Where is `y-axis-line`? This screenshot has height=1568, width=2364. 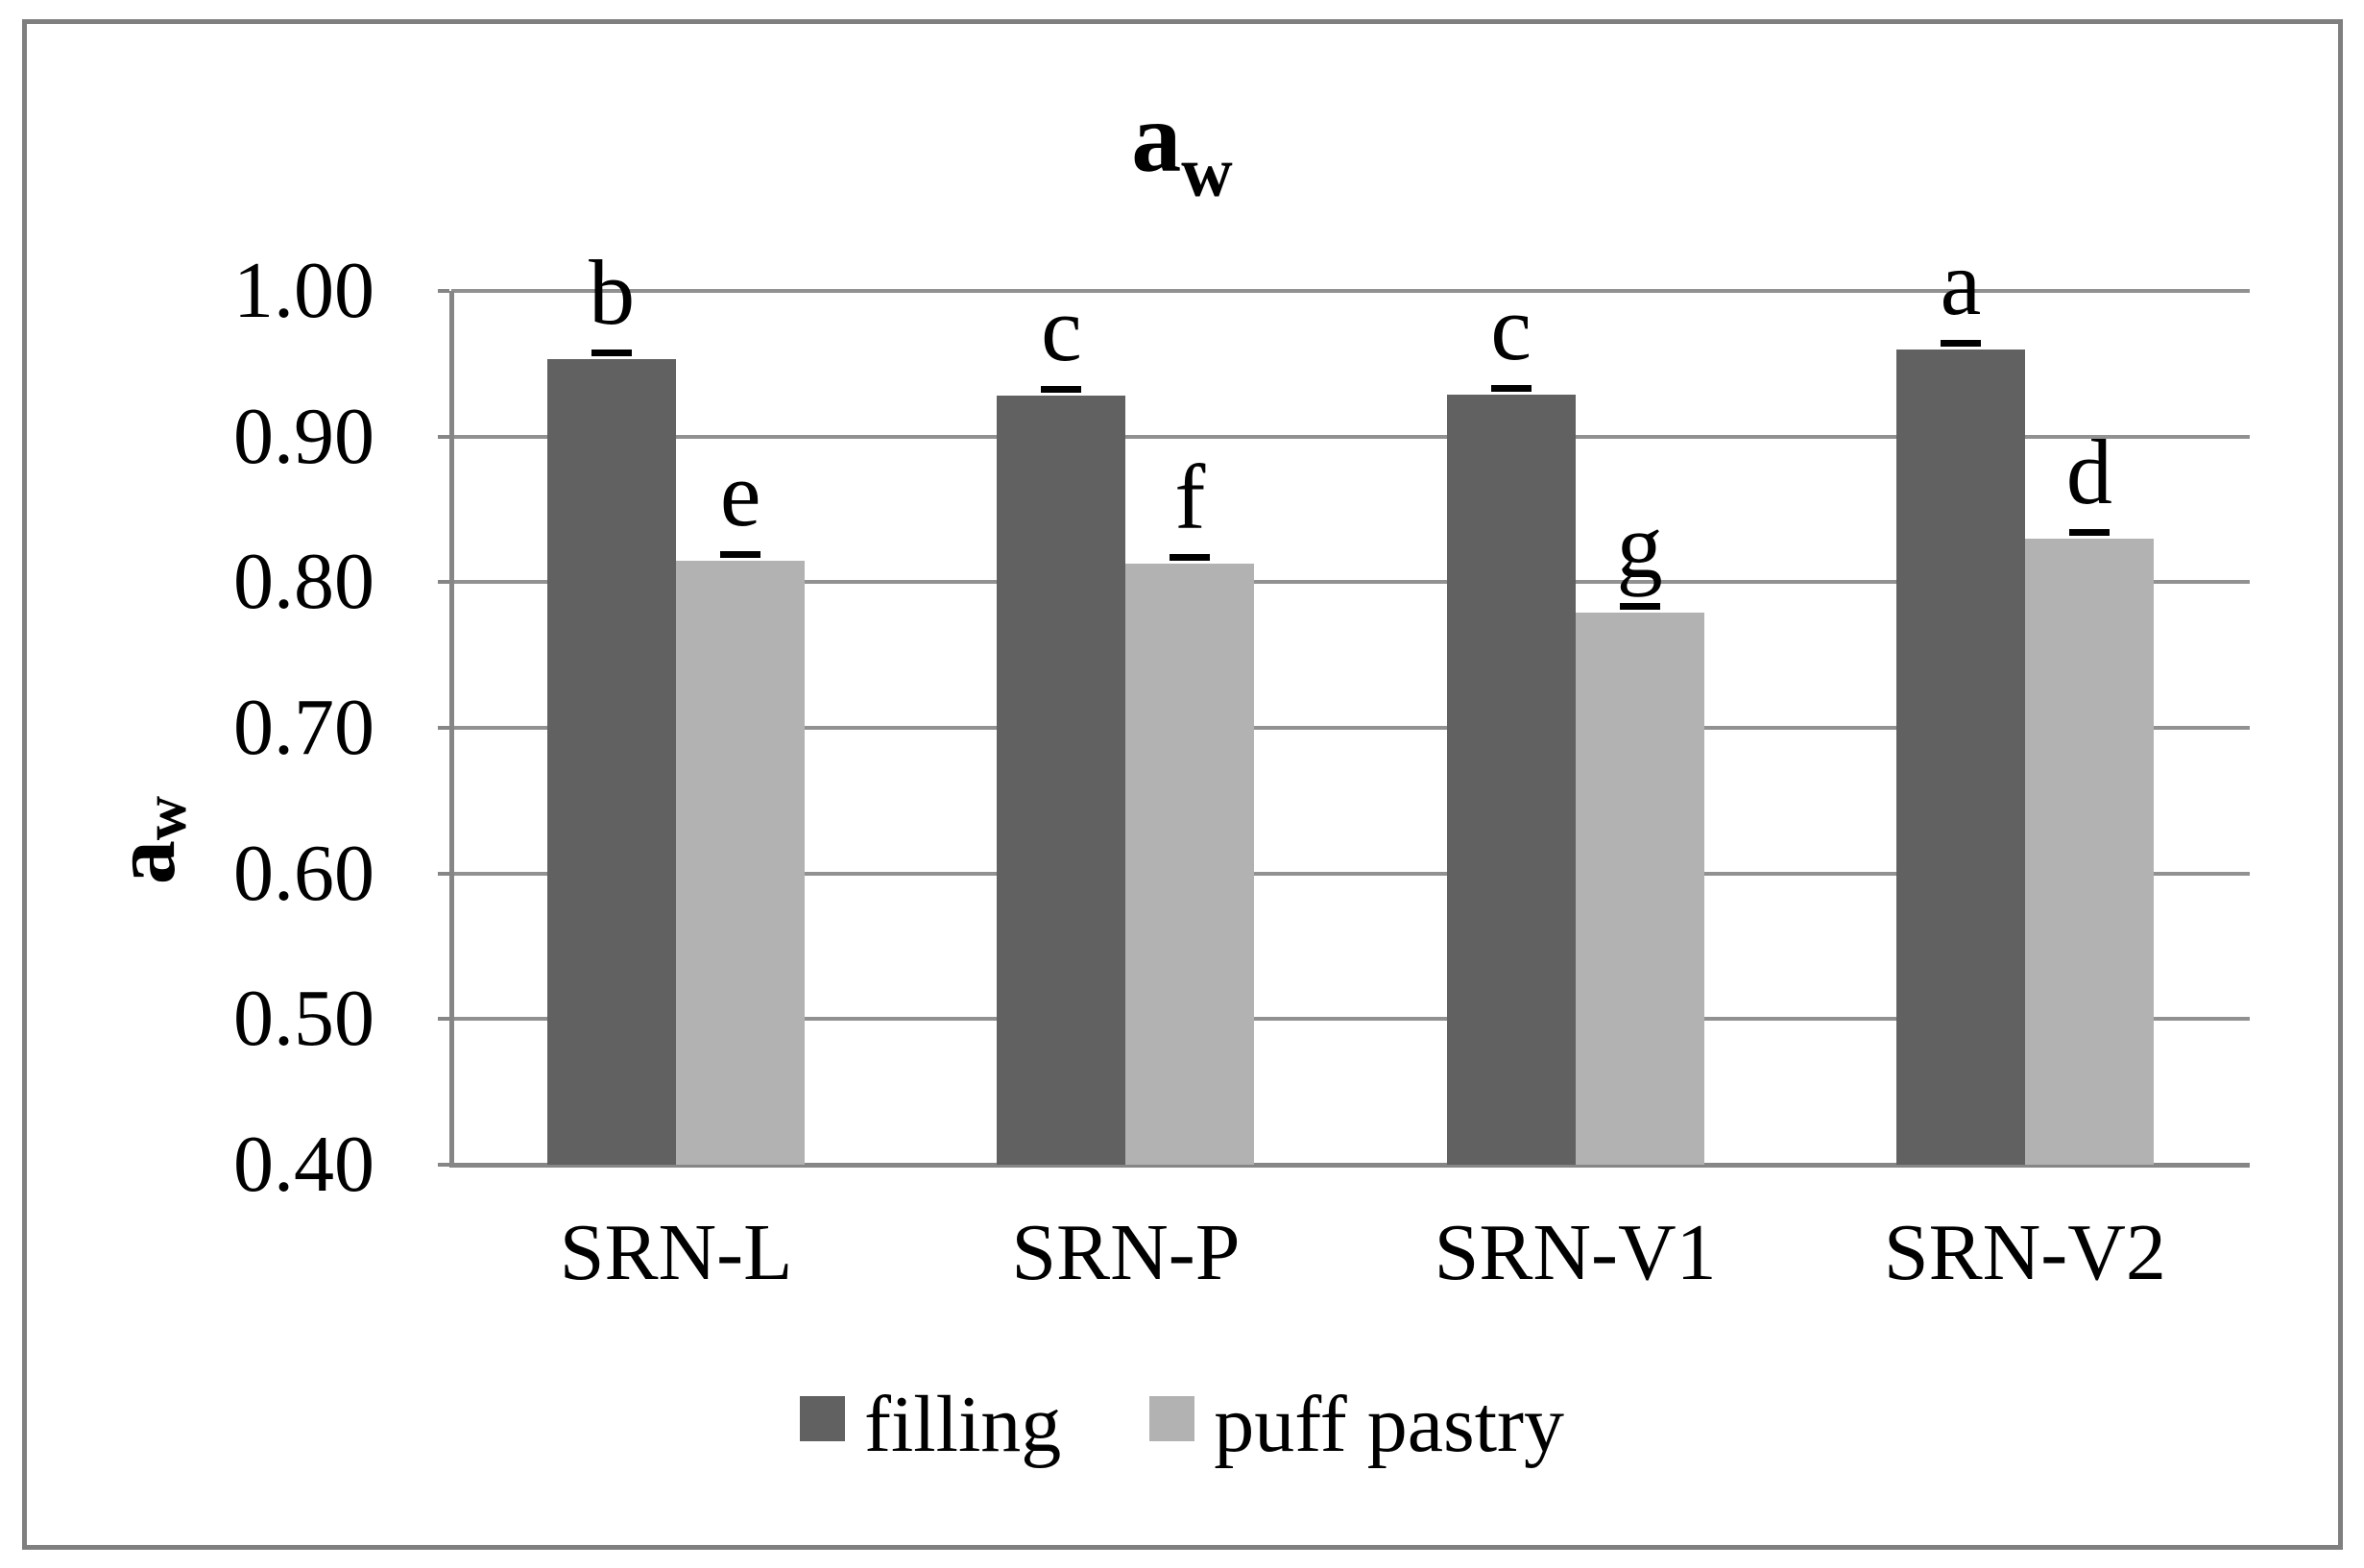
y-axis-line is located at coordinates (451, 729).